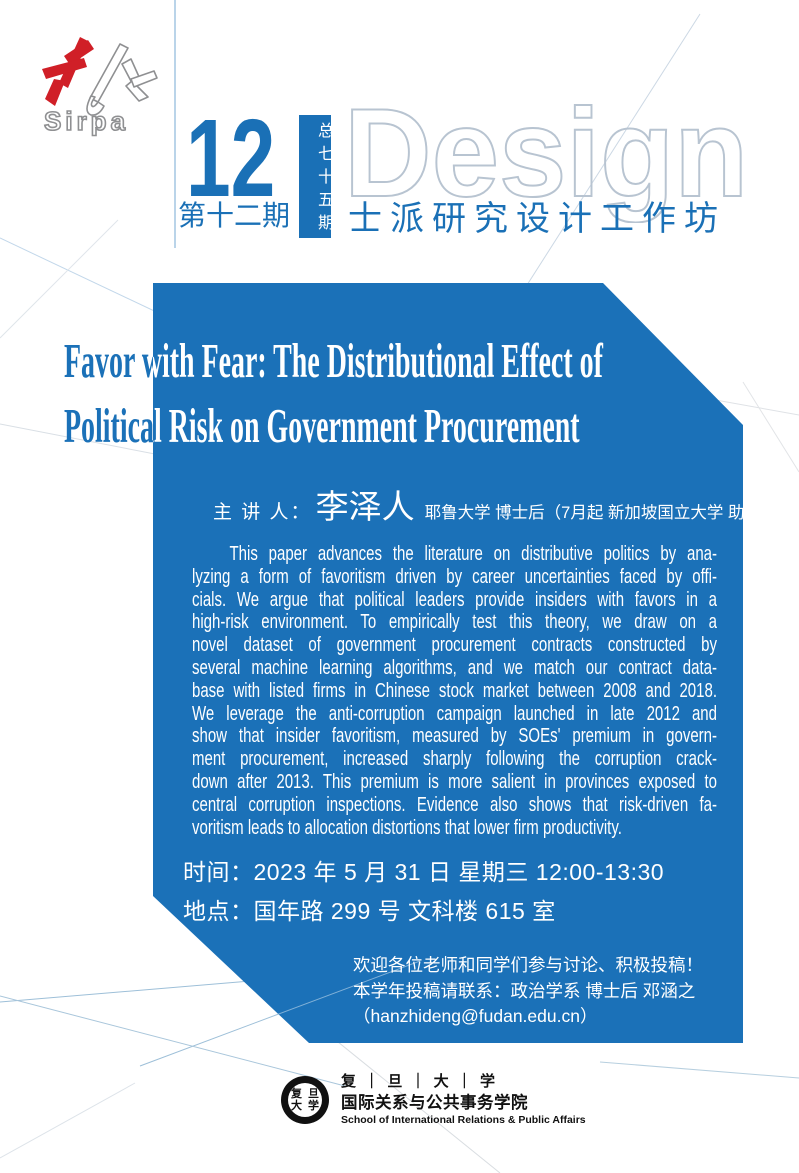  I want to click on seal-char: 大, so click(296, 1106).